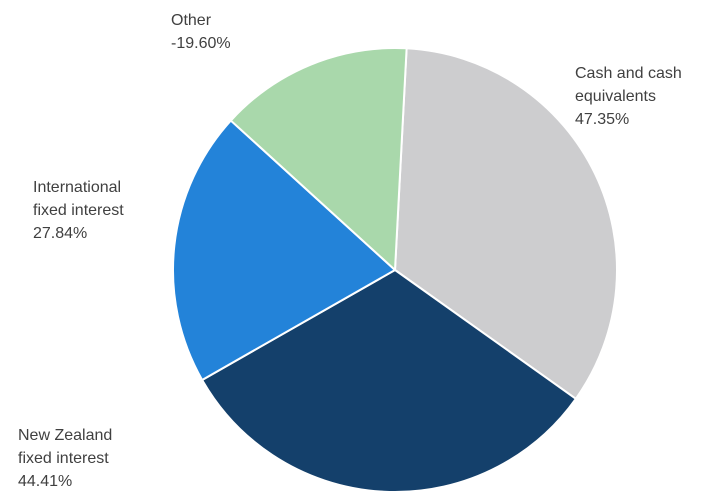 Image resolution: width=705 pixels, height=497 pixels. I want to click on slice-label-cash-line-1: Cash and cash, so click(628, 73).